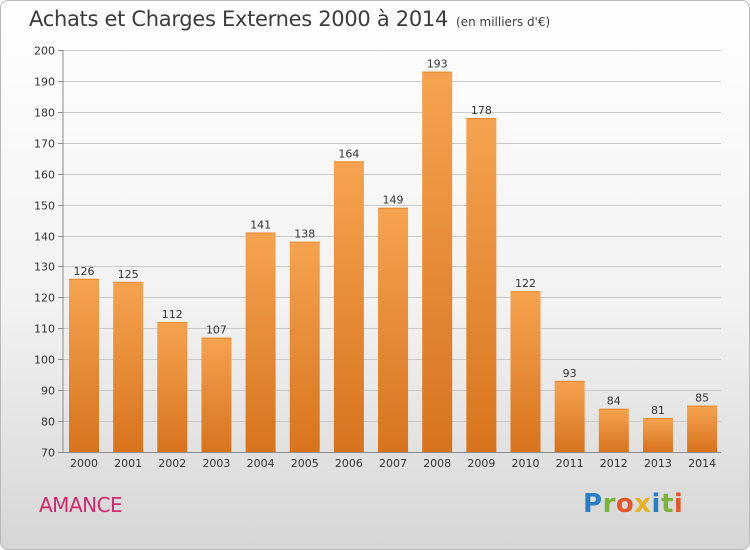 This screenshot has width=750, height=550. What do you see at coordinates (304, 234) in the screenshot?
I see `data-label: 138` at bounding box center [304, 234].